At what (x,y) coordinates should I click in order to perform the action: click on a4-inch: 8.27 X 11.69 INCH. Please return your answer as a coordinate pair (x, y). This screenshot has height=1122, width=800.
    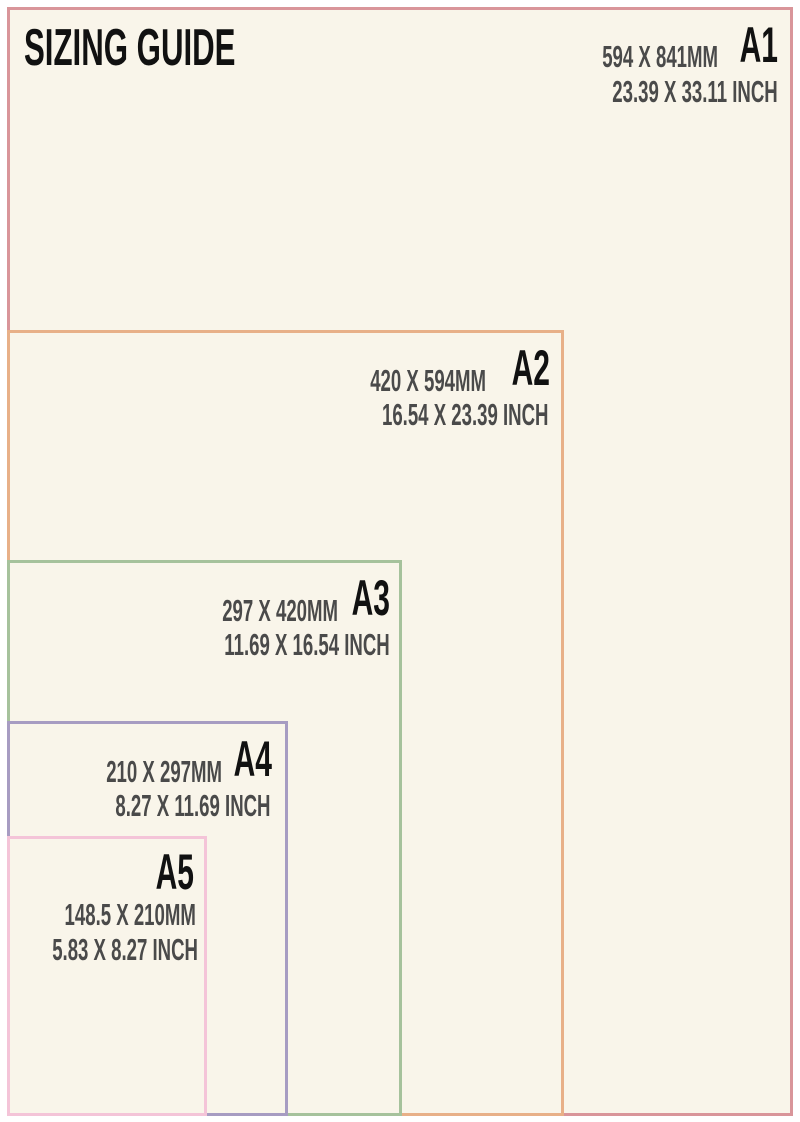
    Looking at the image, I should click on (192, 805).